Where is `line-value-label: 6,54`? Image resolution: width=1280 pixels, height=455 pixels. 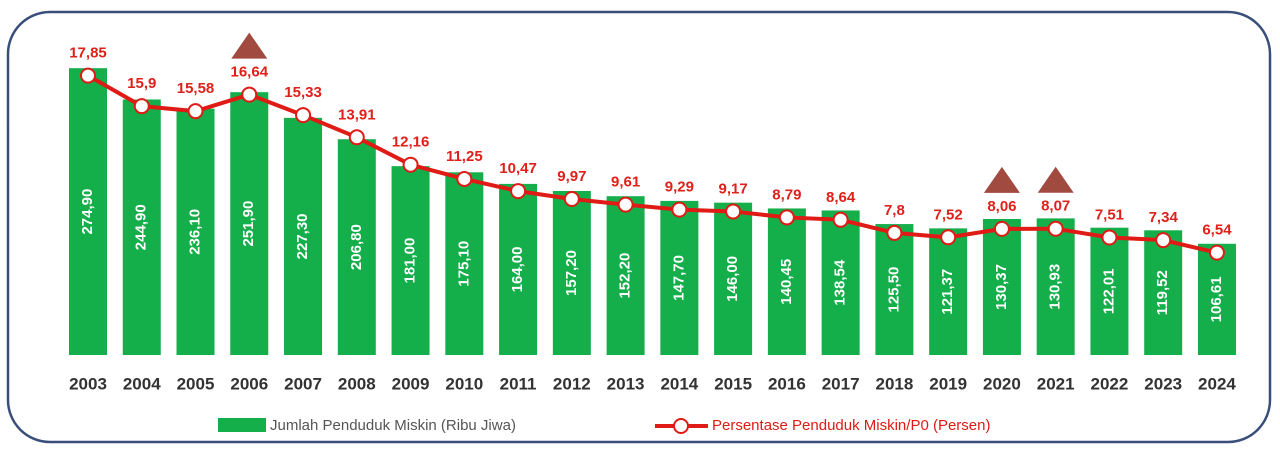 line-value-label: 6,54 is located at coordinates (1217, 230).